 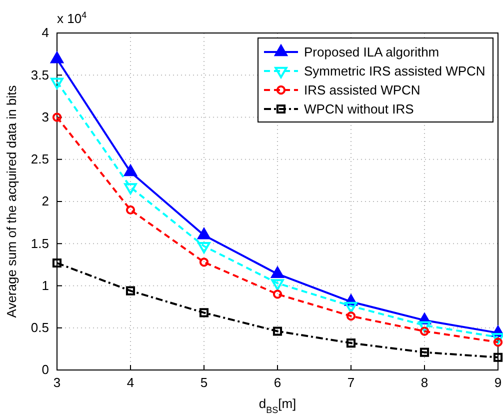 What do you see at coordinates (39, 74) in the screenshot?
I see `y-tick-label: 3.5` at bounding box center [39, 74].